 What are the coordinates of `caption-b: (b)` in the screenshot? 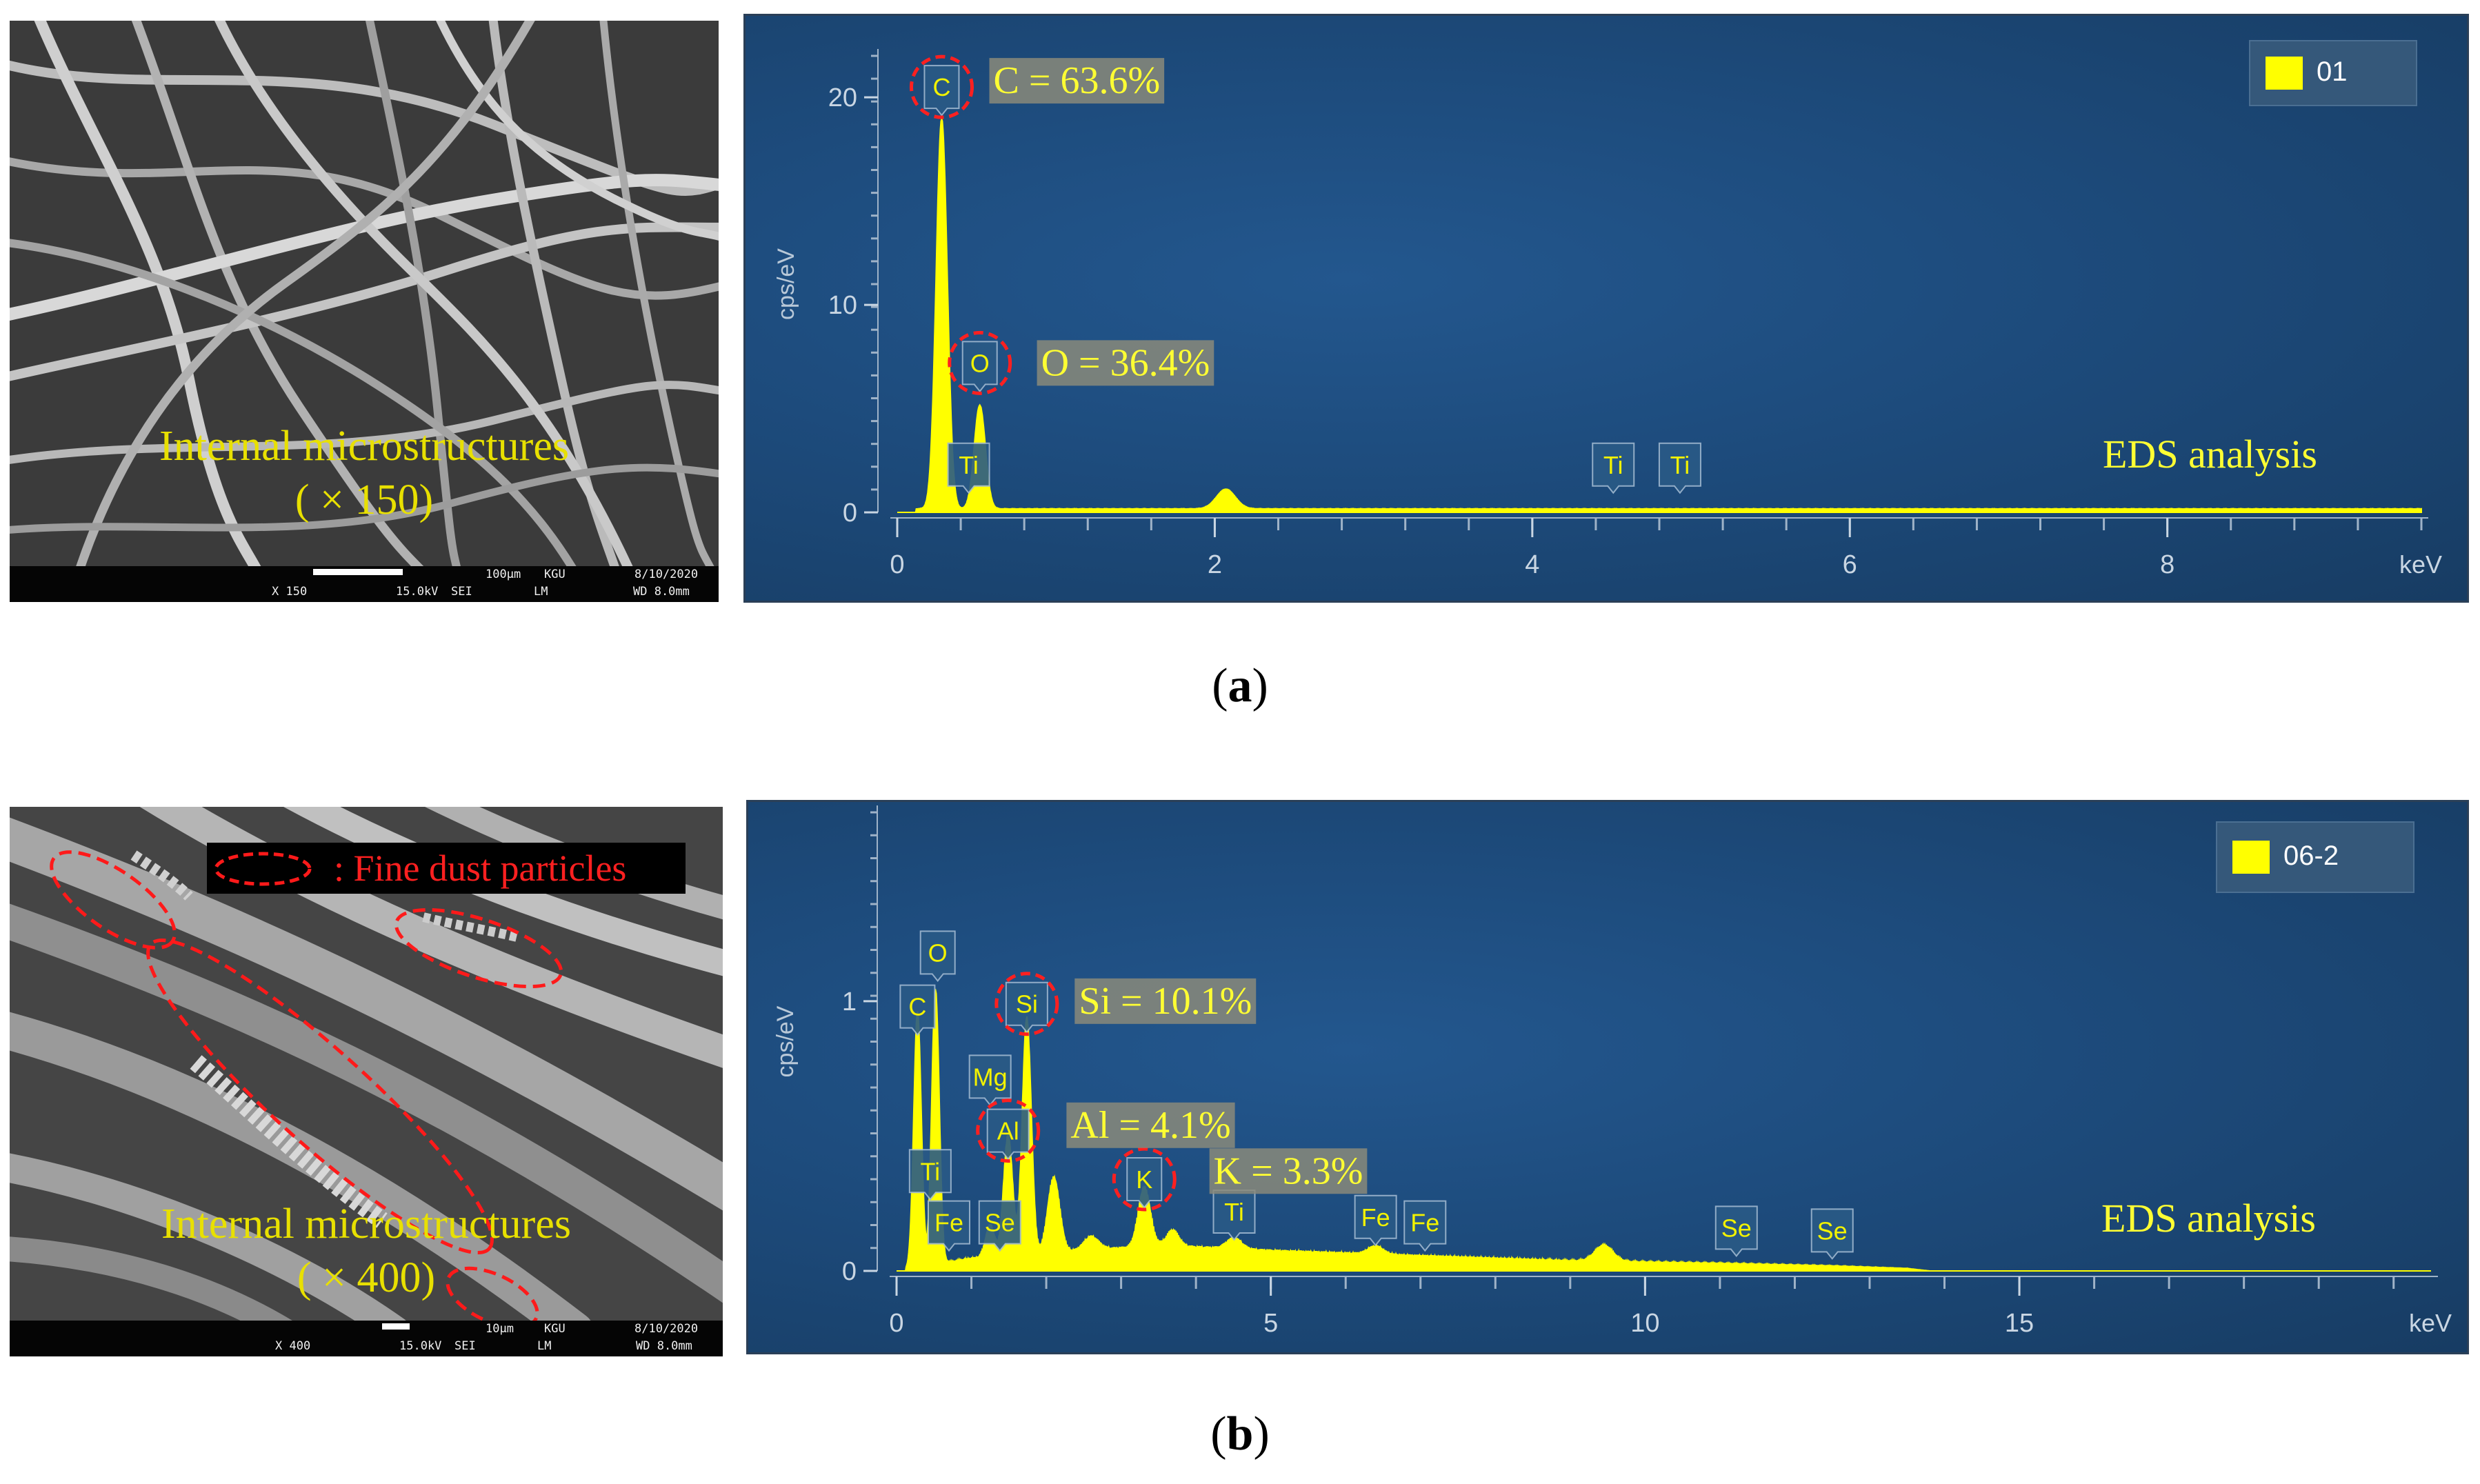 It's located at (1240, 1434).